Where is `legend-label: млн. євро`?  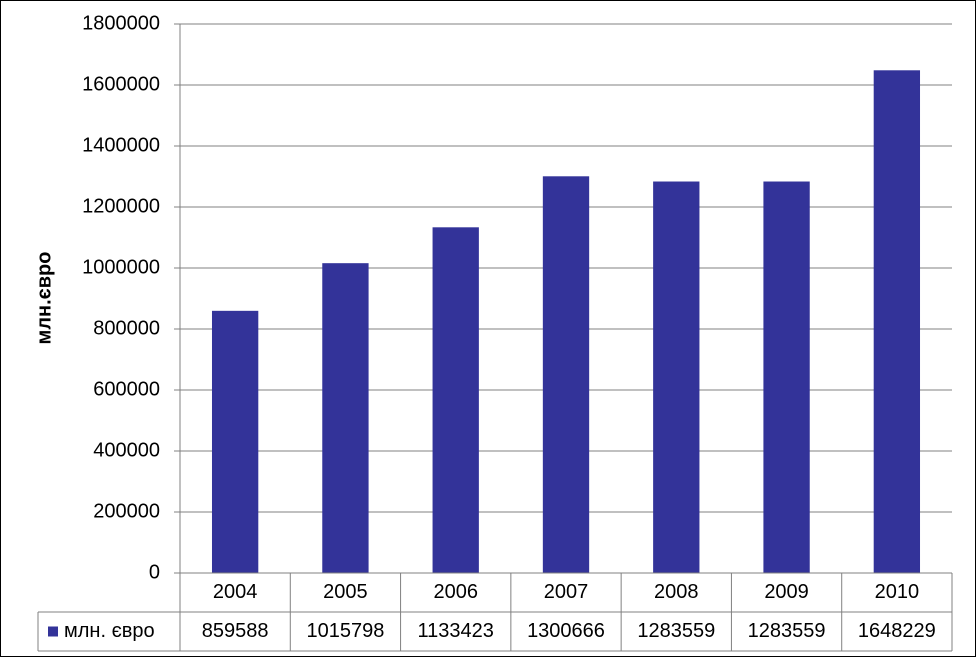 legend-label: млн. євро is located at coordinates (109, 631).